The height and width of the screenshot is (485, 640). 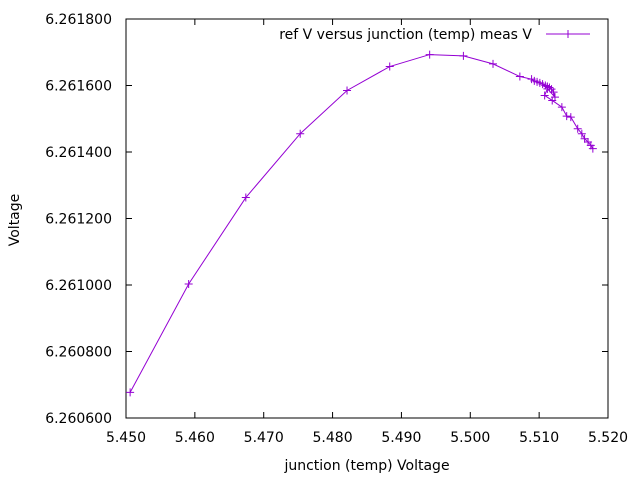 What do you see at coordinates (78, 220) in the screenshot?
I see `y-tick-label: 6.261200` at bounding box center [78, 220].